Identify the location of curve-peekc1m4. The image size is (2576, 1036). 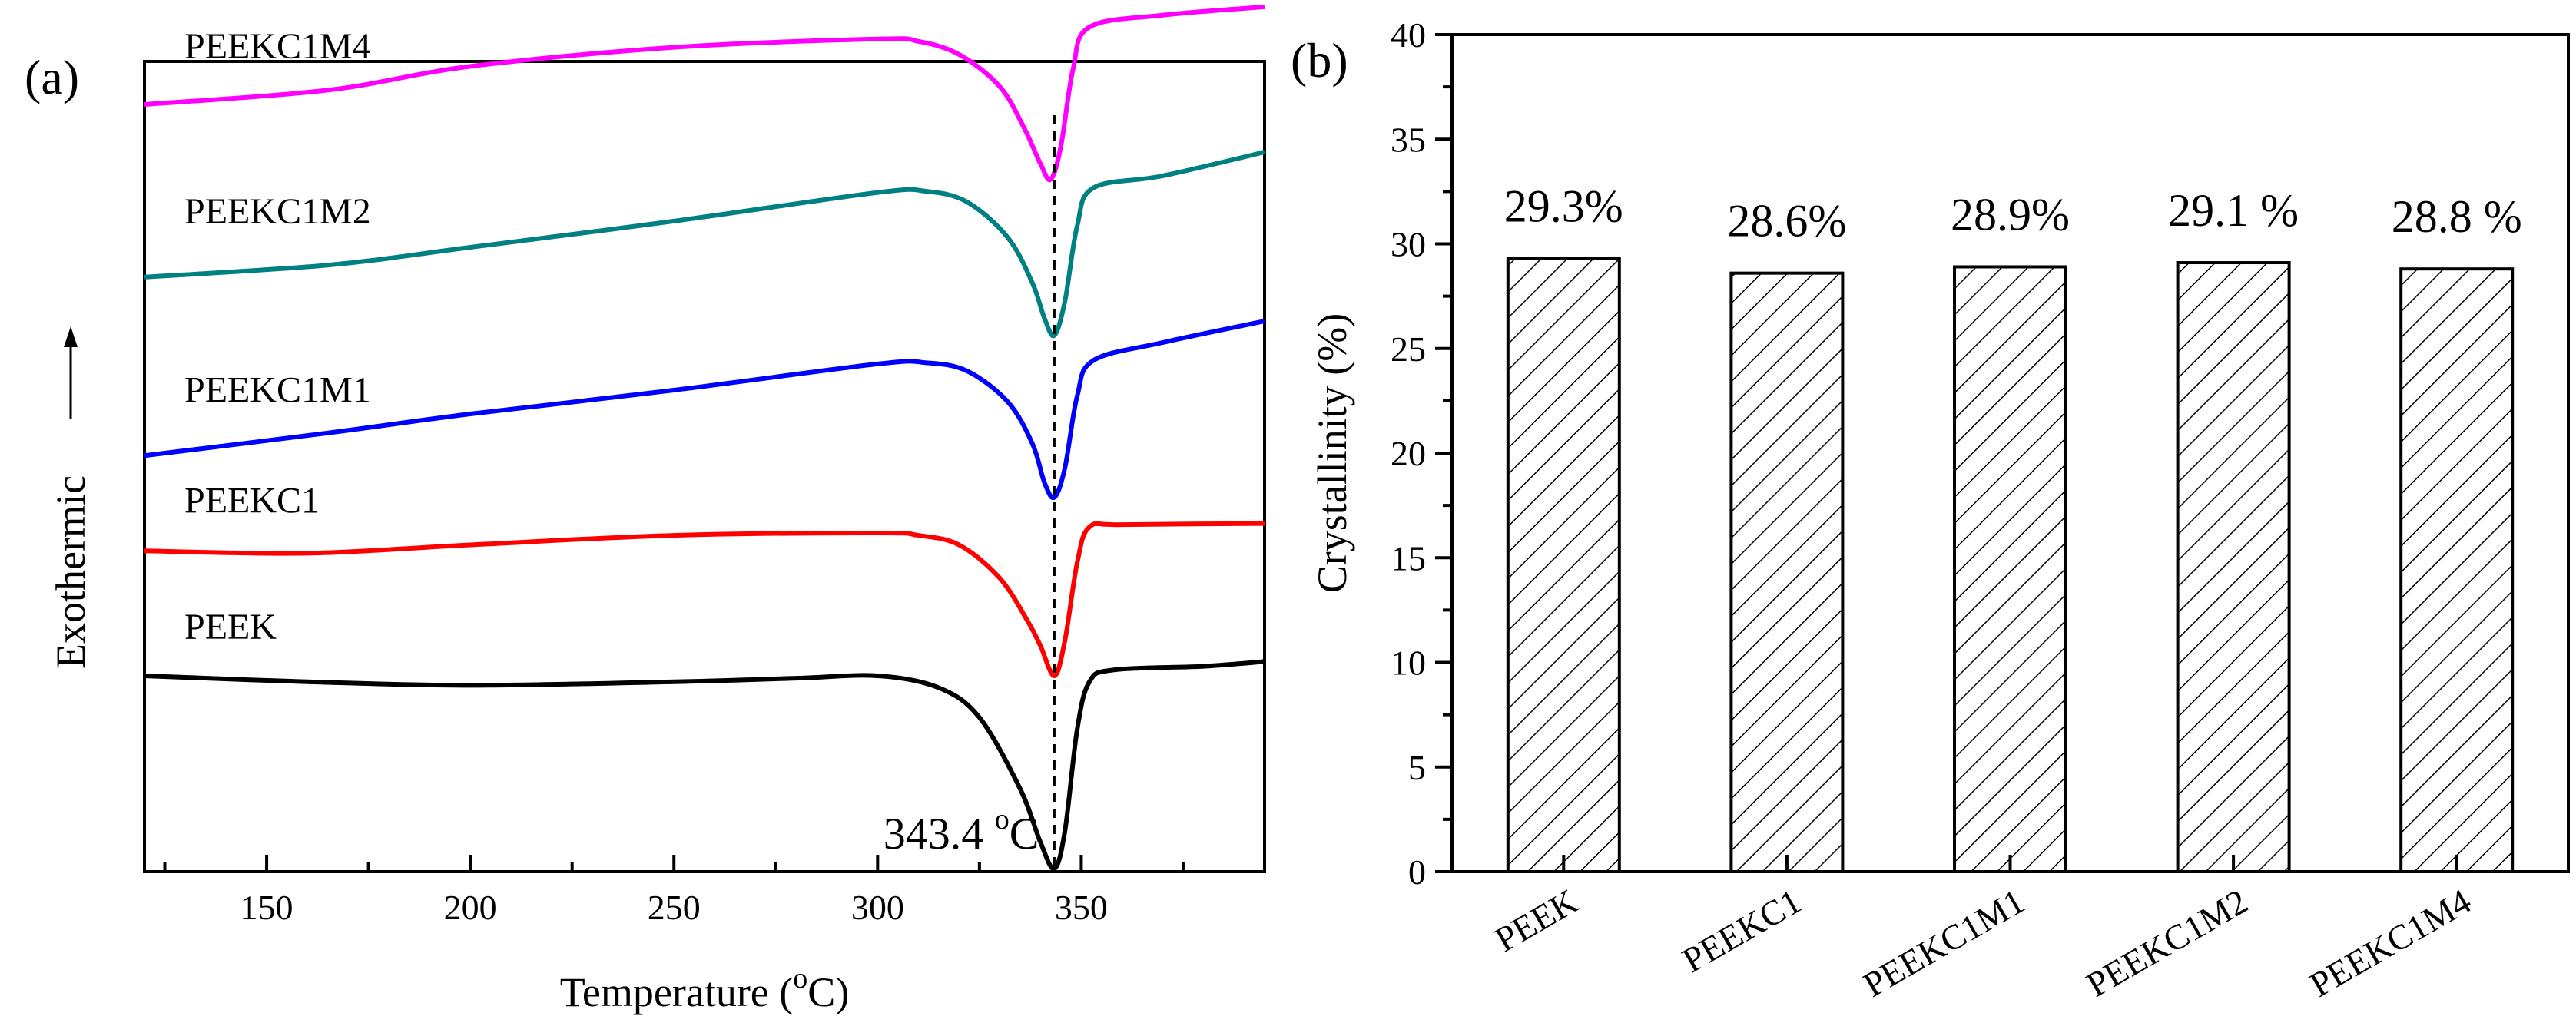
(704, 93).